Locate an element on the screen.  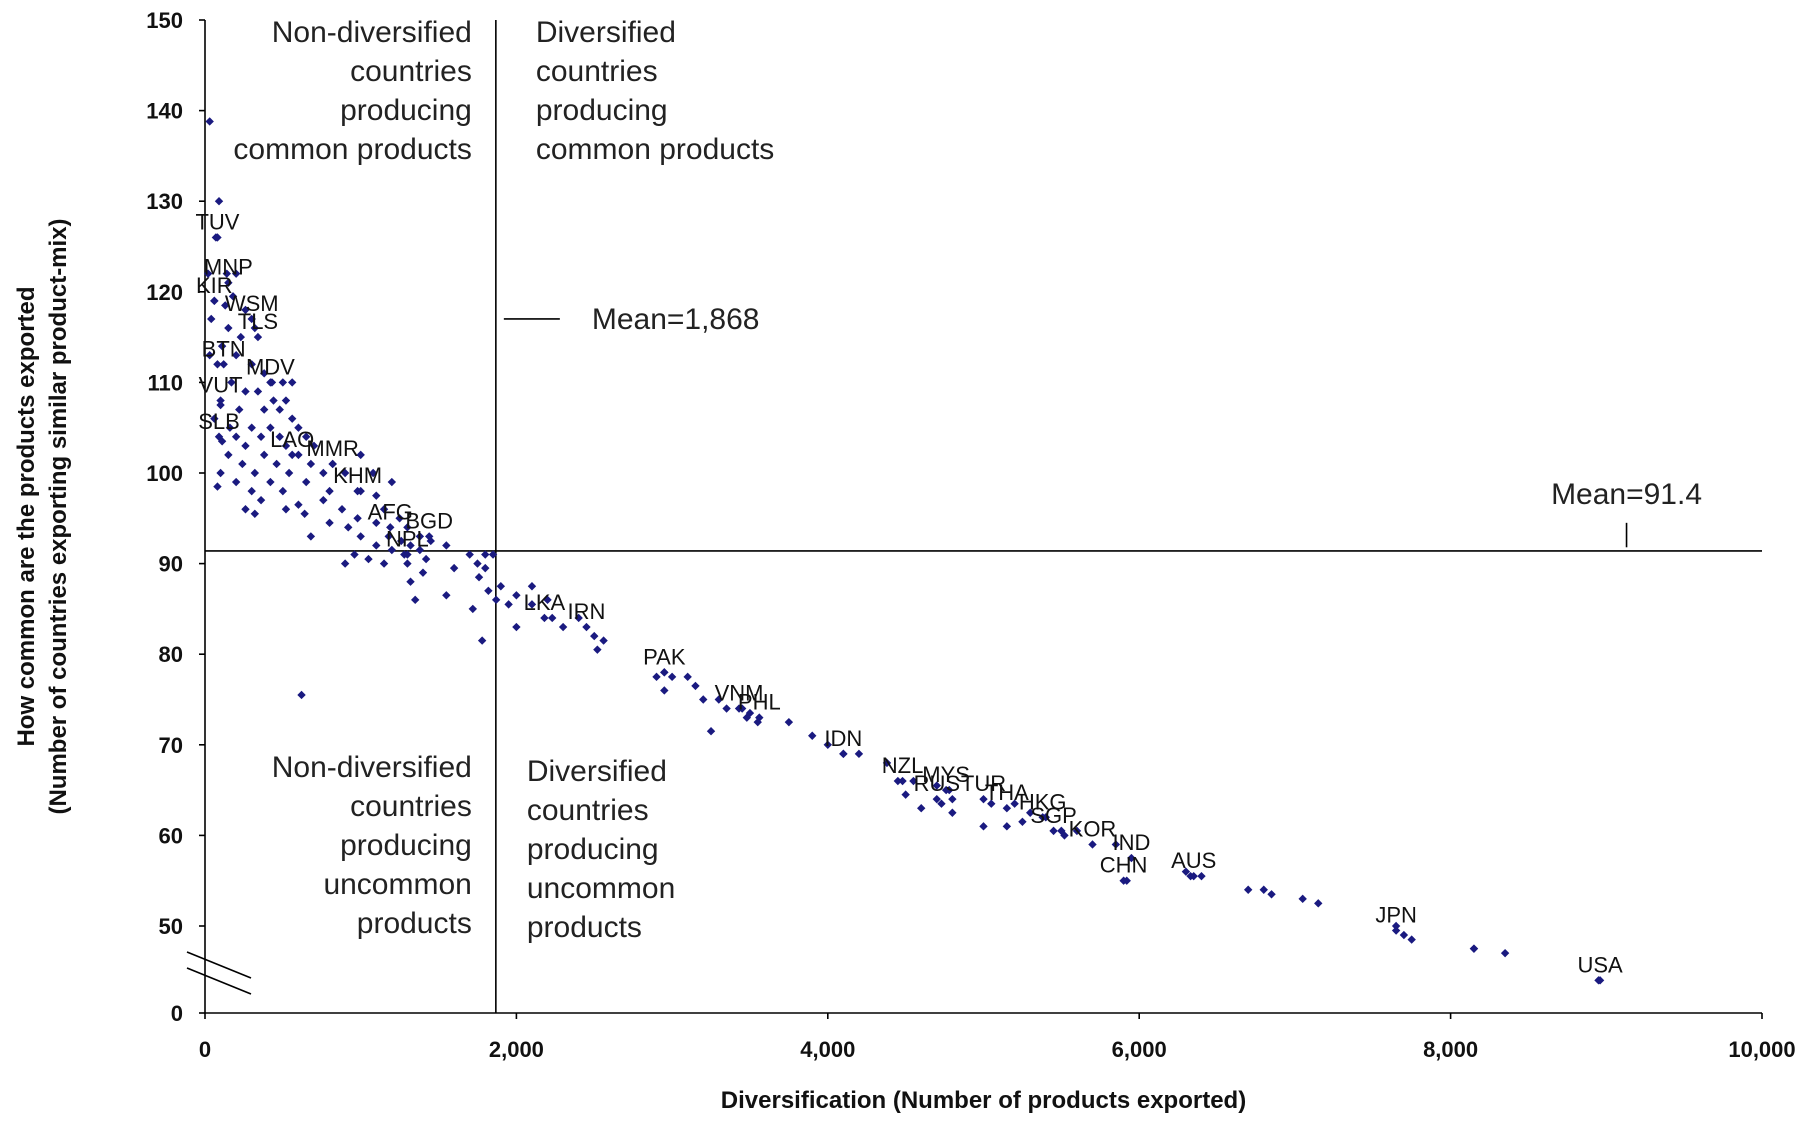
y-tick-label: 70 is located at coordinates (171, 745).